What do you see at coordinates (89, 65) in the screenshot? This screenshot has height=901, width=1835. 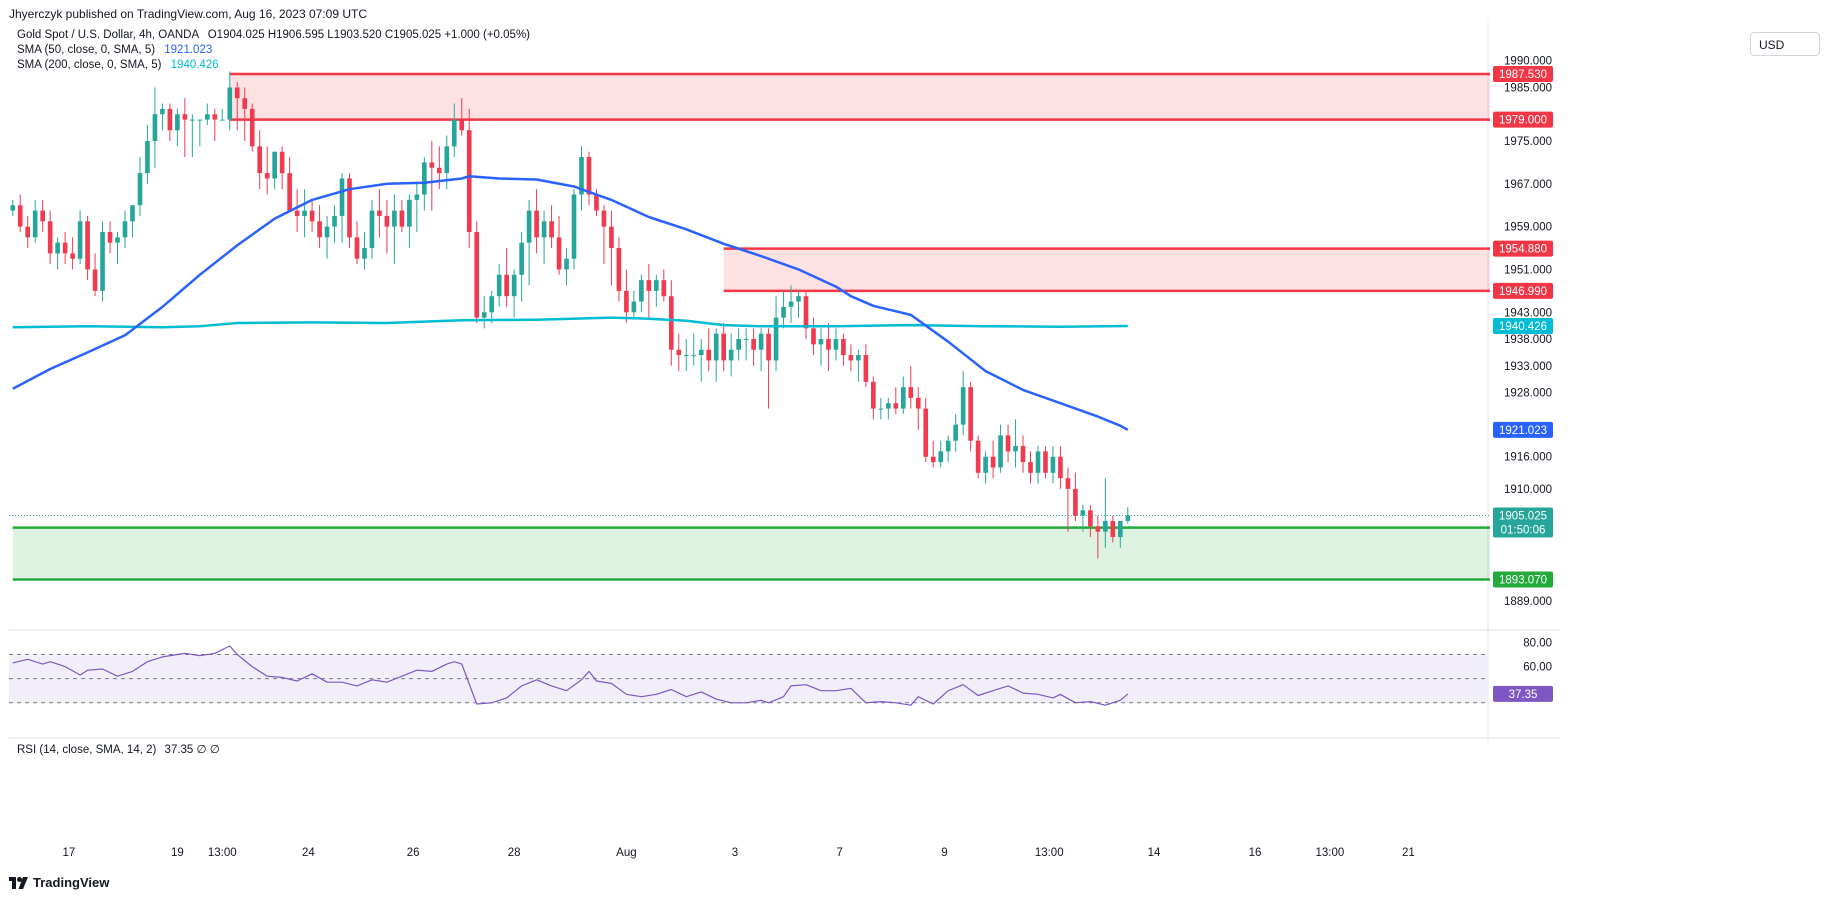 I see `sma200-legend-label: SMA (200, close, 0, SMA, 5)` at bounding box center [89, 65].